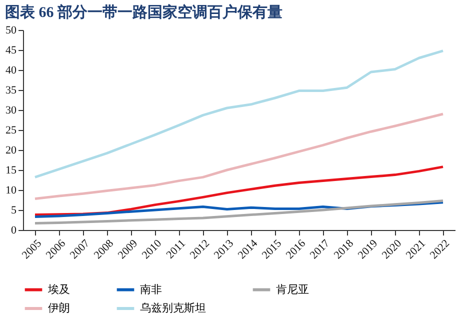 The height and width of the screenshot is (320, 460). What do you see at coordinates (11, 190) in the screenshot?
I see `y-tick-label: 10` at bounding box center [11, 190].